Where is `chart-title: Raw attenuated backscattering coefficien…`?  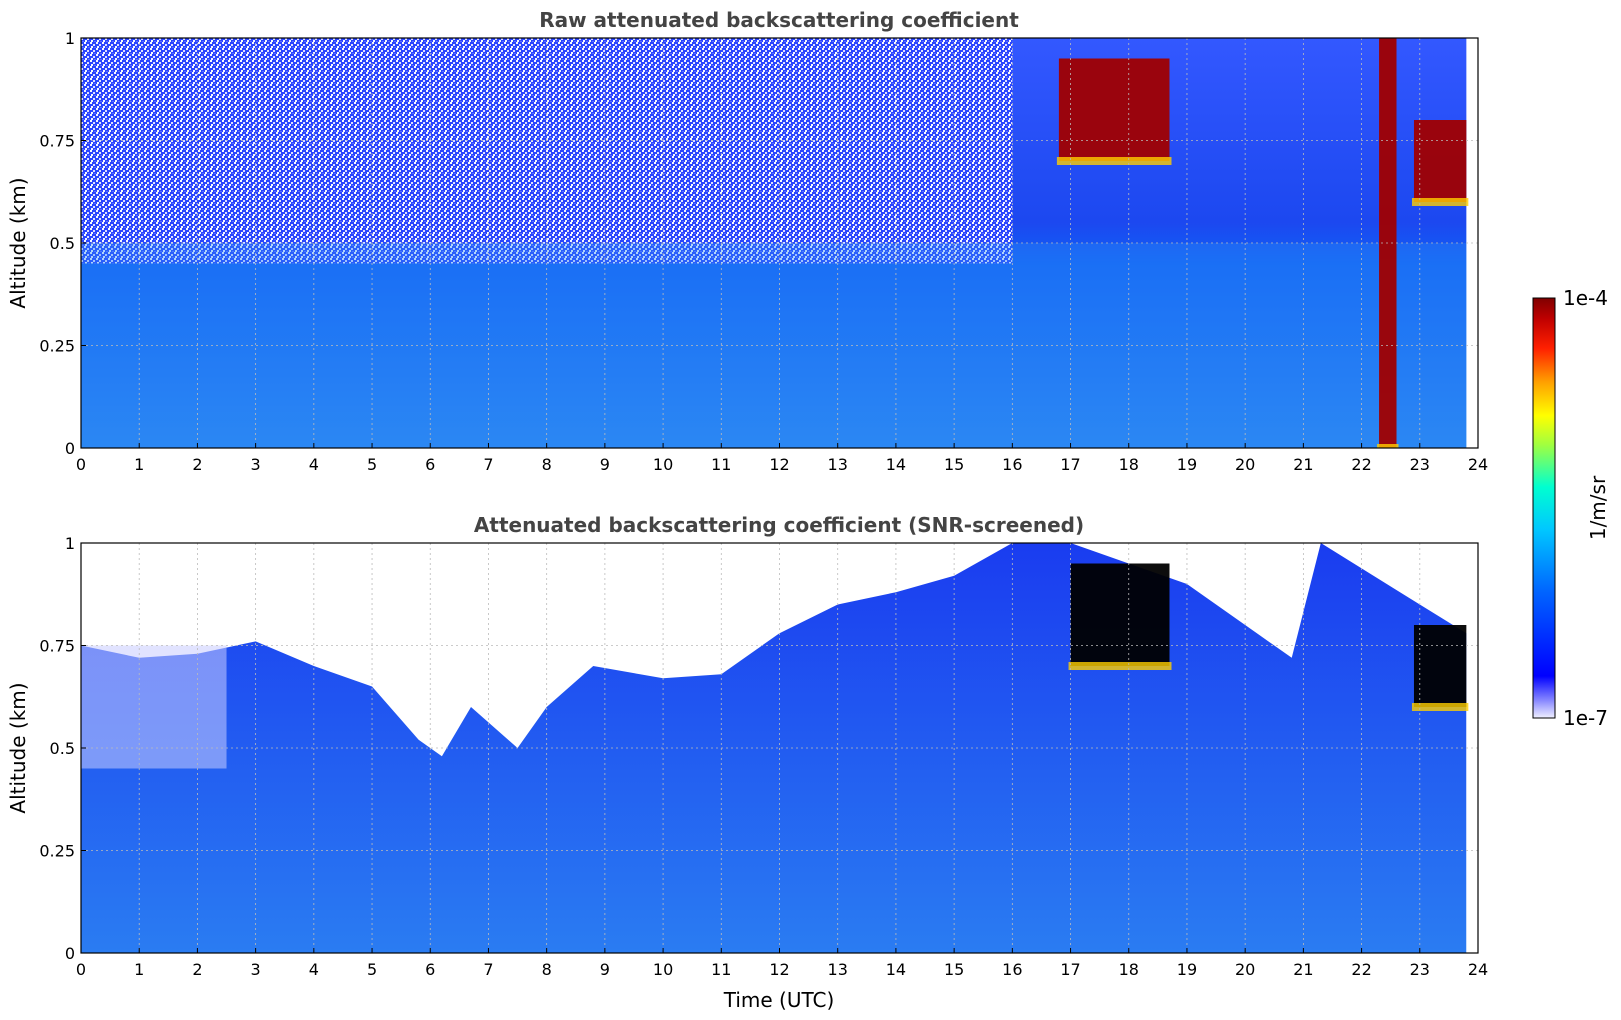 chart-title: Raw attenuated backscattering coefficien… is located at coordinates (779, 20).